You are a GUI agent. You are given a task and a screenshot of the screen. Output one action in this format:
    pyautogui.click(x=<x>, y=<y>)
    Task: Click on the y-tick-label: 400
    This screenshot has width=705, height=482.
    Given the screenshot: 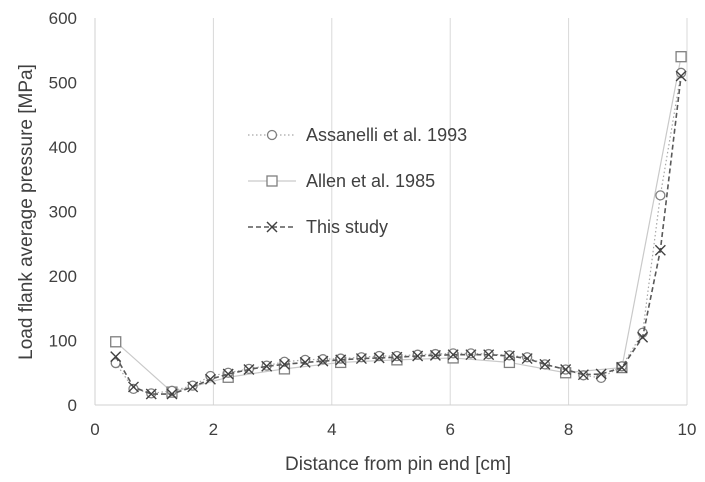 What is the action you would take?
    pyautogui.click(x=63, y=147)
    